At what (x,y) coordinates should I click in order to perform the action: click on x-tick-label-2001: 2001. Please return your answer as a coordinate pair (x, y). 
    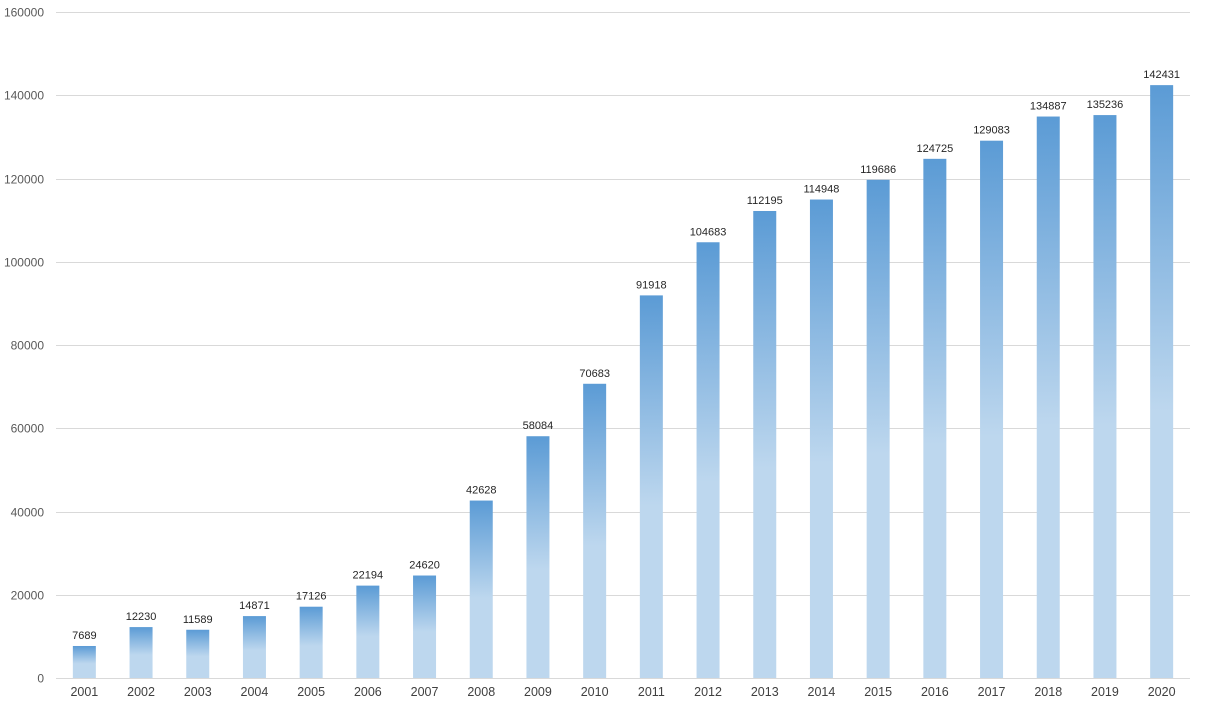
    Looking at the image, I should click on (84, 692).